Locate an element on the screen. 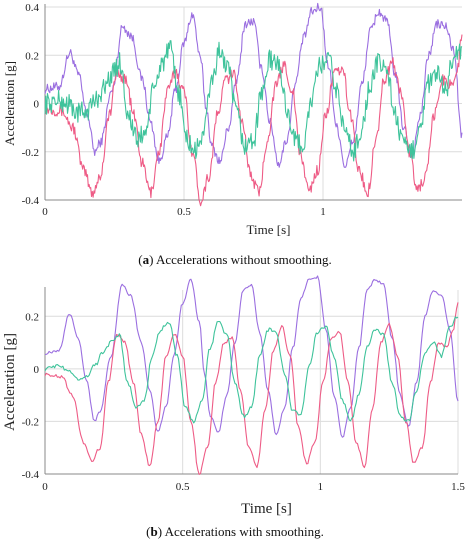 This screenshot has height=550, width=470. caption-a: (a) Accelerations without smoothing. is located at coordinates (235, 259).